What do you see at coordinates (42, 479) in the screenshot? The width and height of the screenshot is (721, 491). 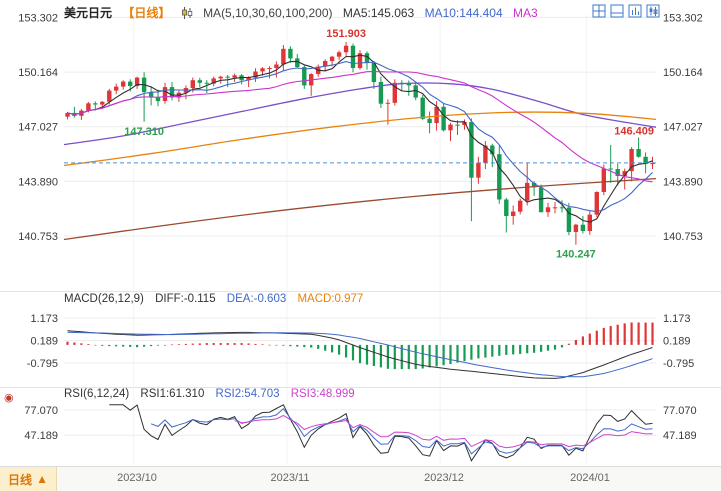 I see `triangle-up-icon: ▲` at bounding box center [42, 479].